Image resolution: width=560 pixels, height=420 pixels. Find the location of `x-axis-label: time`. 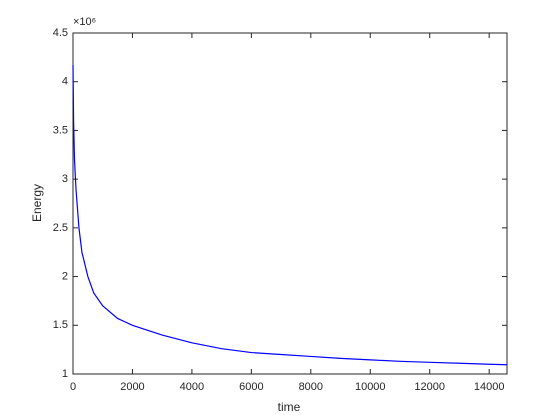

x-axis-label: time is located at coordinates (289, 407).